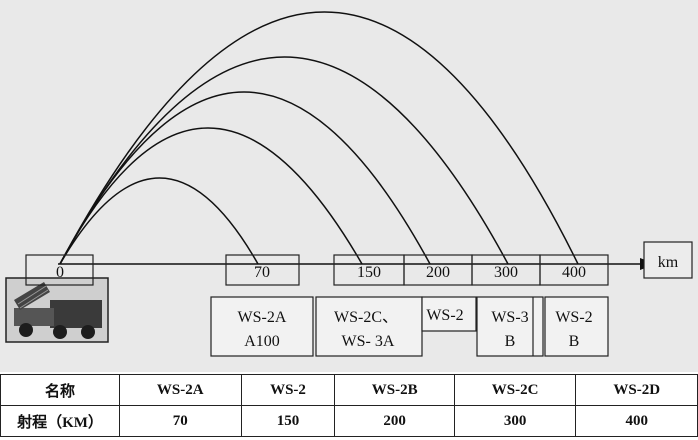  I want to click on system-box-ws2b: WS-2 B, so click(576, 326).